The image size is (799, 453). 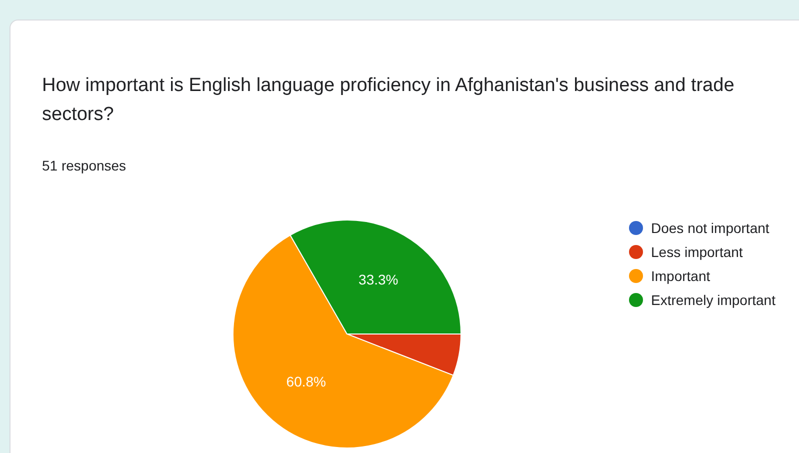 I want to click on chart-title: How important is English language proficiency in Afghanistan's business and trade sectors?, so click(x=388, y=100).